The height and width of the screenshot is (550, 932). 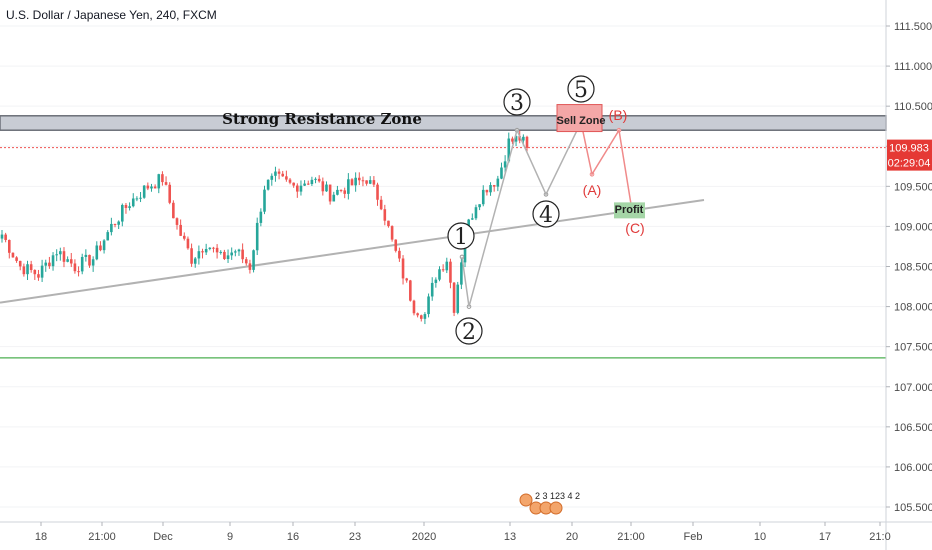 I want to click on x-tick-label: 21:00, so click(x=631, y=537).